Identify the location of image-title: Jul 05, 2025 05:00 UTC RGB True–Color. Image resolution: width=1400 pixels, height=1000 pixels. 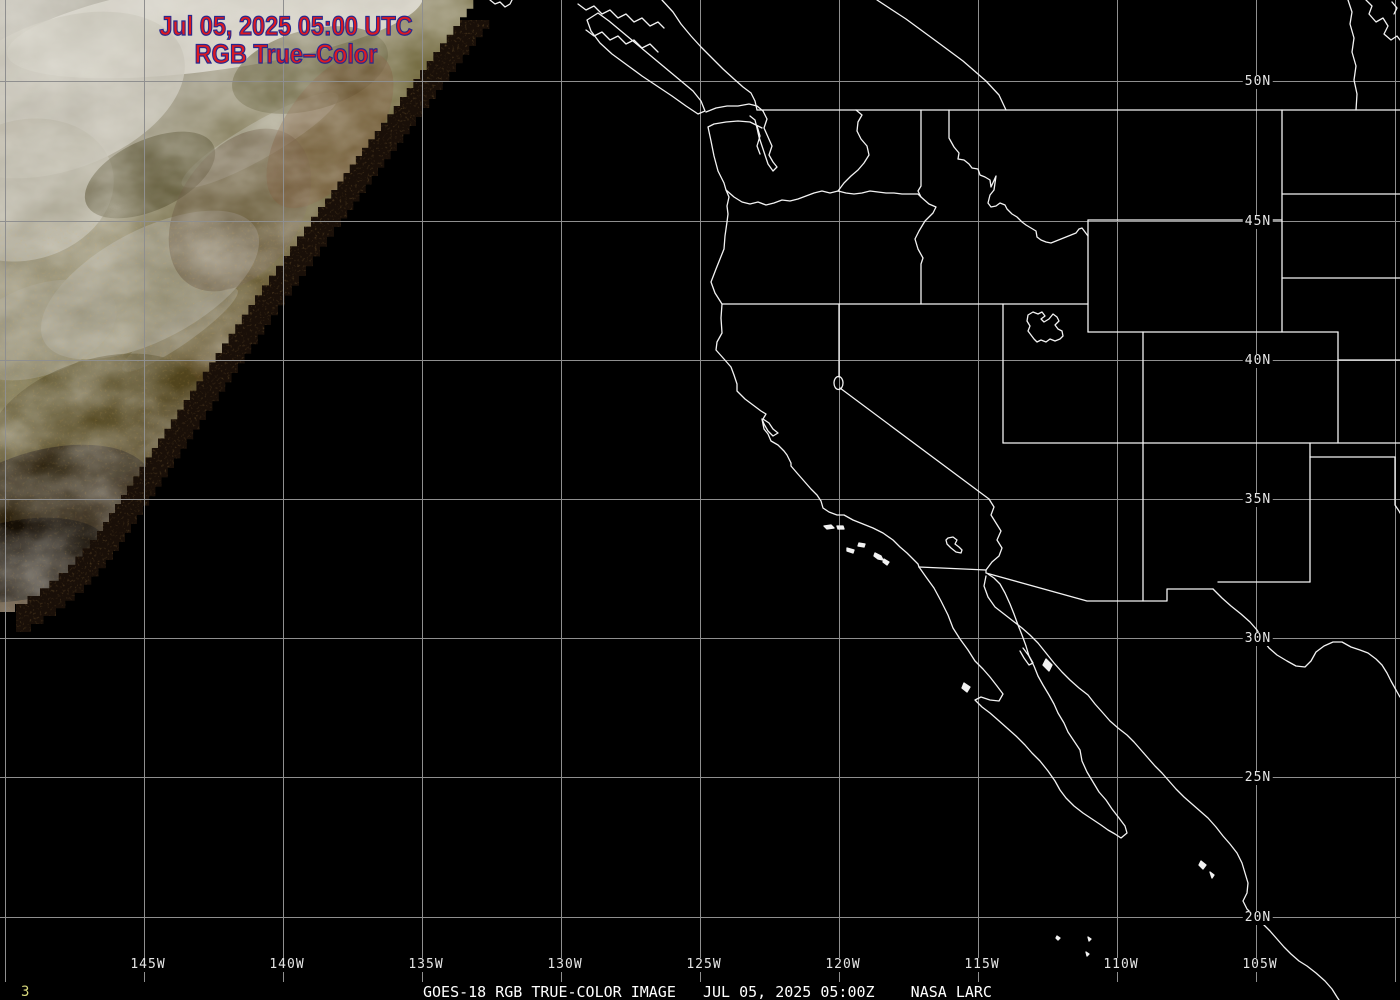
(286, 40).